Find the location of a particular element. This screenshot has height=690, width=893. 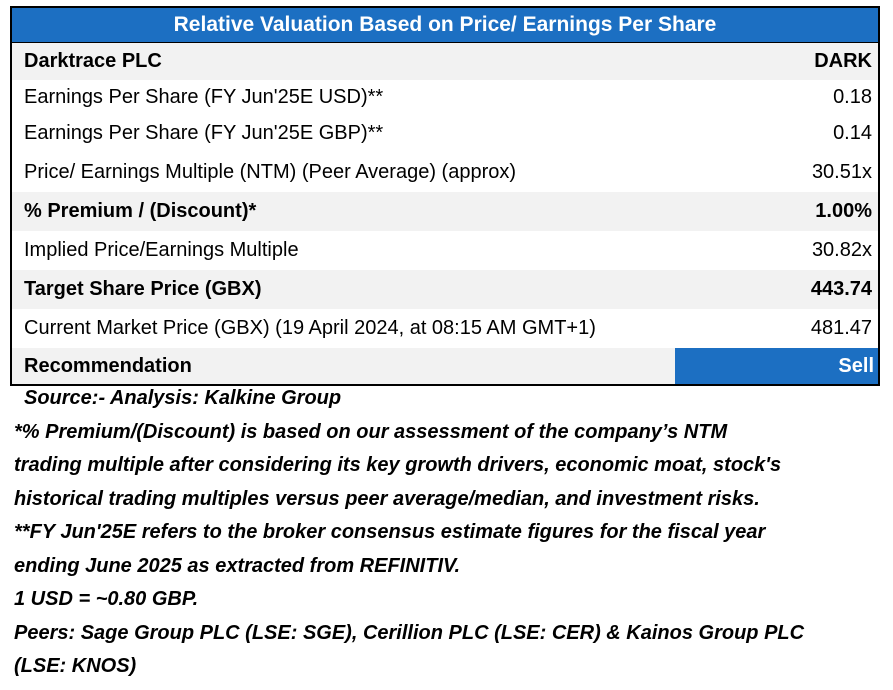

note-line: (LSE: KNOS) is located at coordinates (75, 666).